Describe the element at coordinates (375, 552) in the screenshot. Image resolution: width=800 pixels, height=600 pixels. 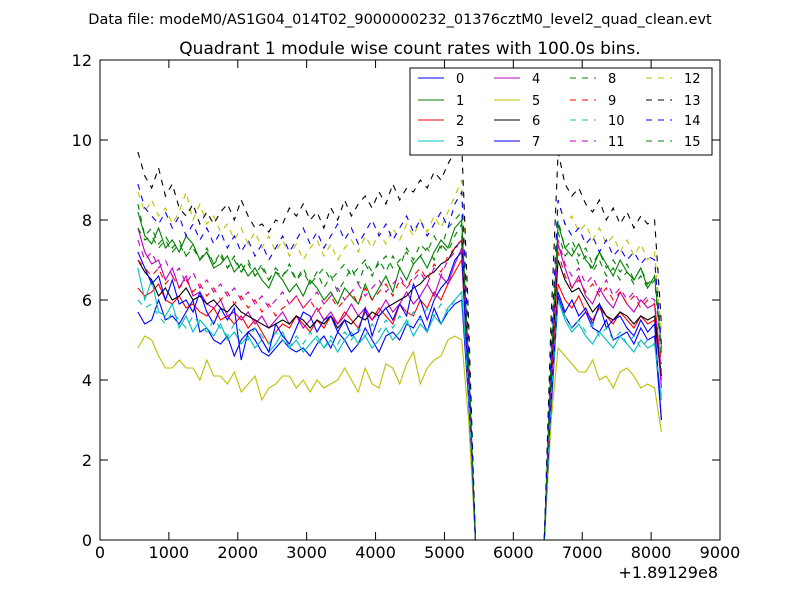
I see `x-tick-label: 4000` at that location.